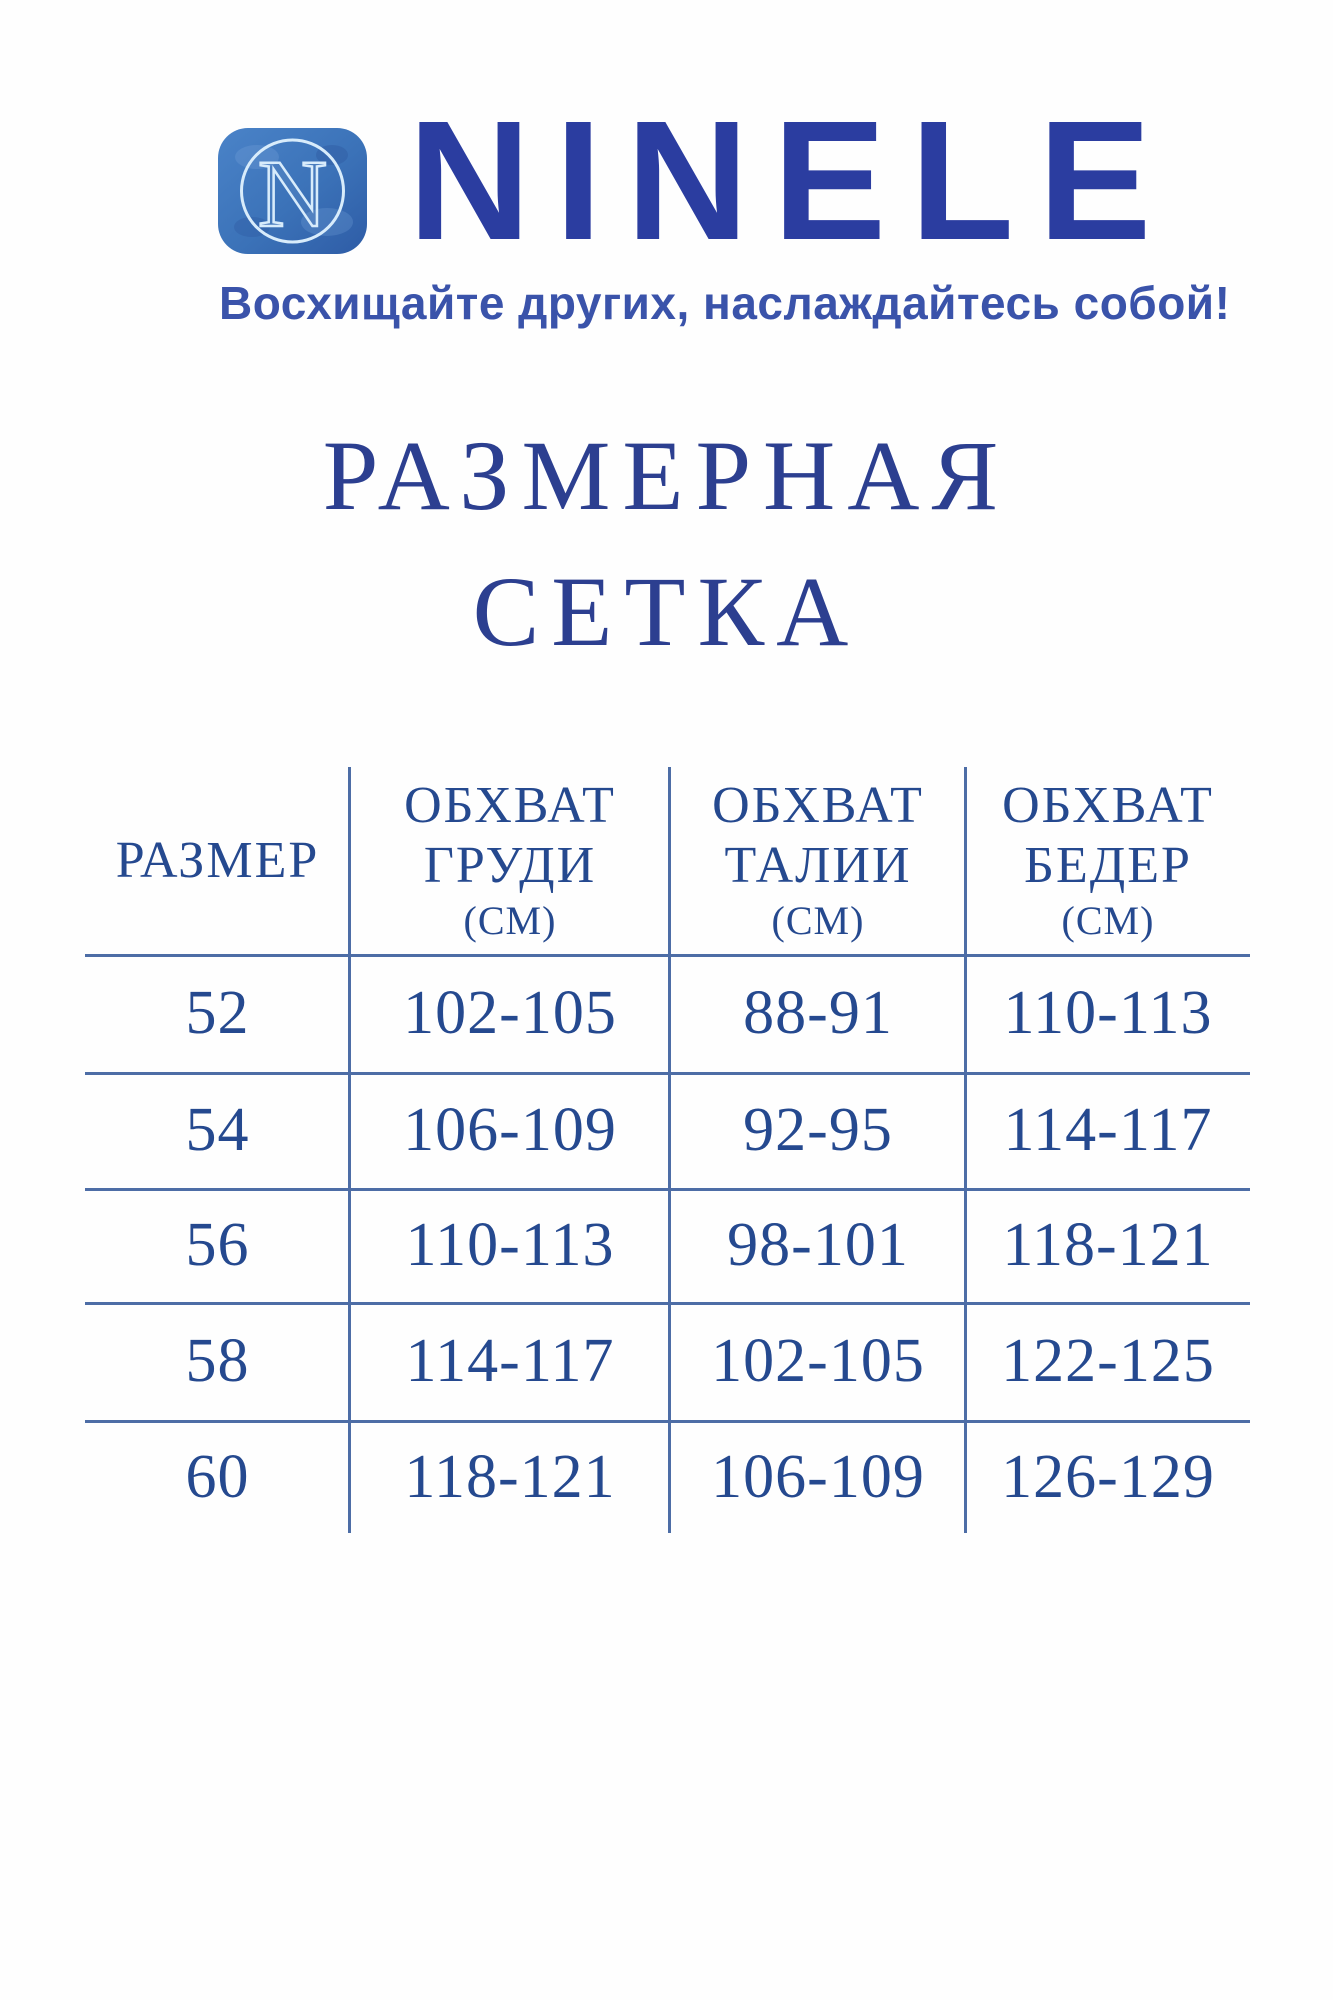 This screenshot has height=2000, width=1333. What do you see at coordinates (666, 544) in the screenshot?
I see `page-title: РАЗМЕРНАЯ СЕТКА` at bounding box center [666, 544].